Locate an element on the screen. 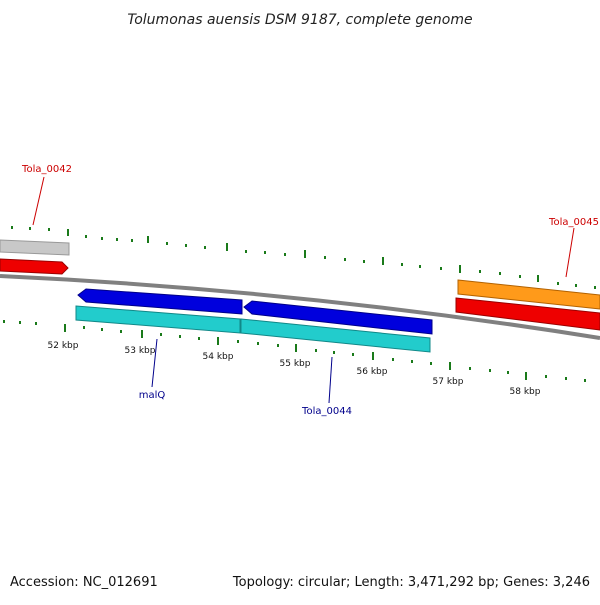 This screenshot has height=605, width=600. gene-orange-right is located at coordinates (528, 294).